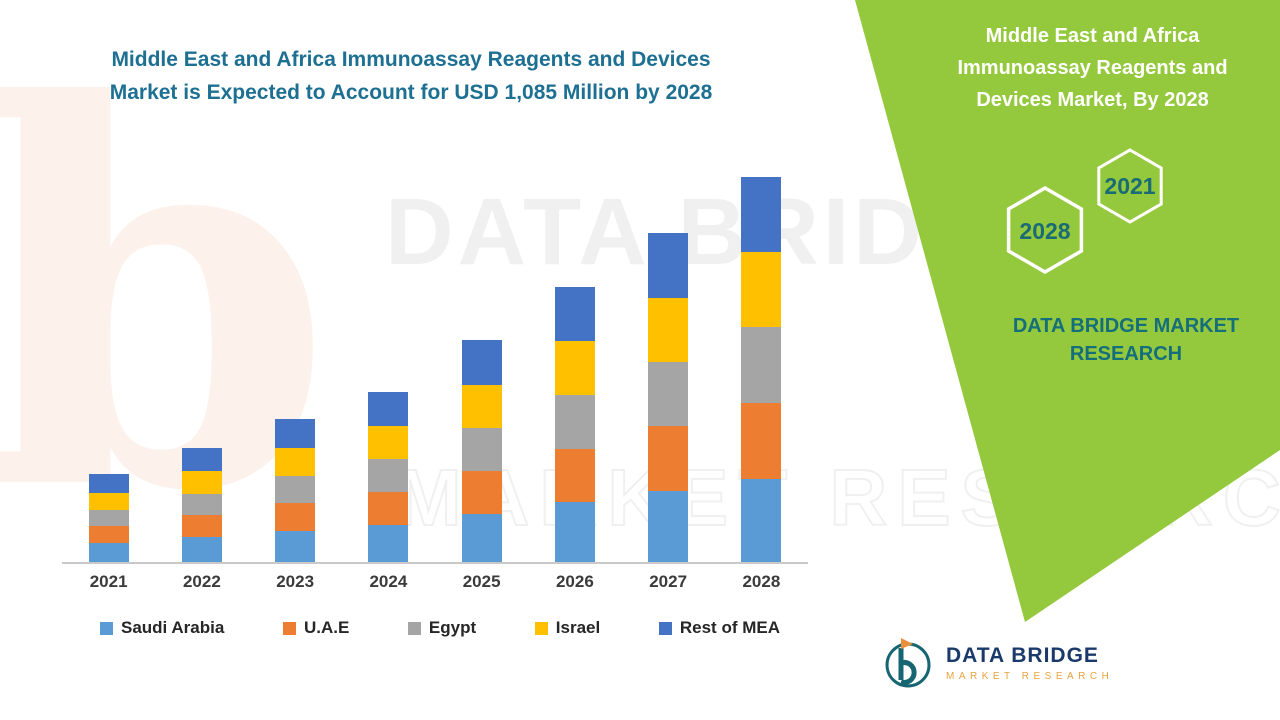 The height and width of the screenshot is (720, 1280). I want to click on hexagon-2021-outline, so click(1130, 186).